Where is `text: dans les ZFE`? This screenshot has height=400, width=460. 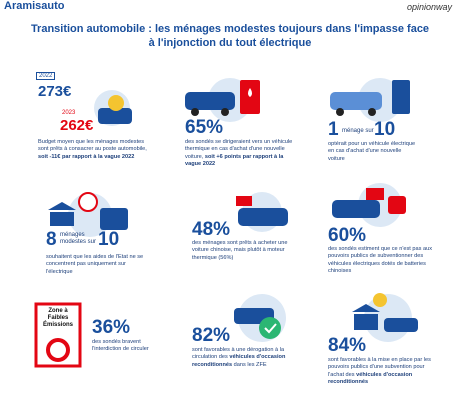
text: dans les ZFE is located at coordinates (250, 364).